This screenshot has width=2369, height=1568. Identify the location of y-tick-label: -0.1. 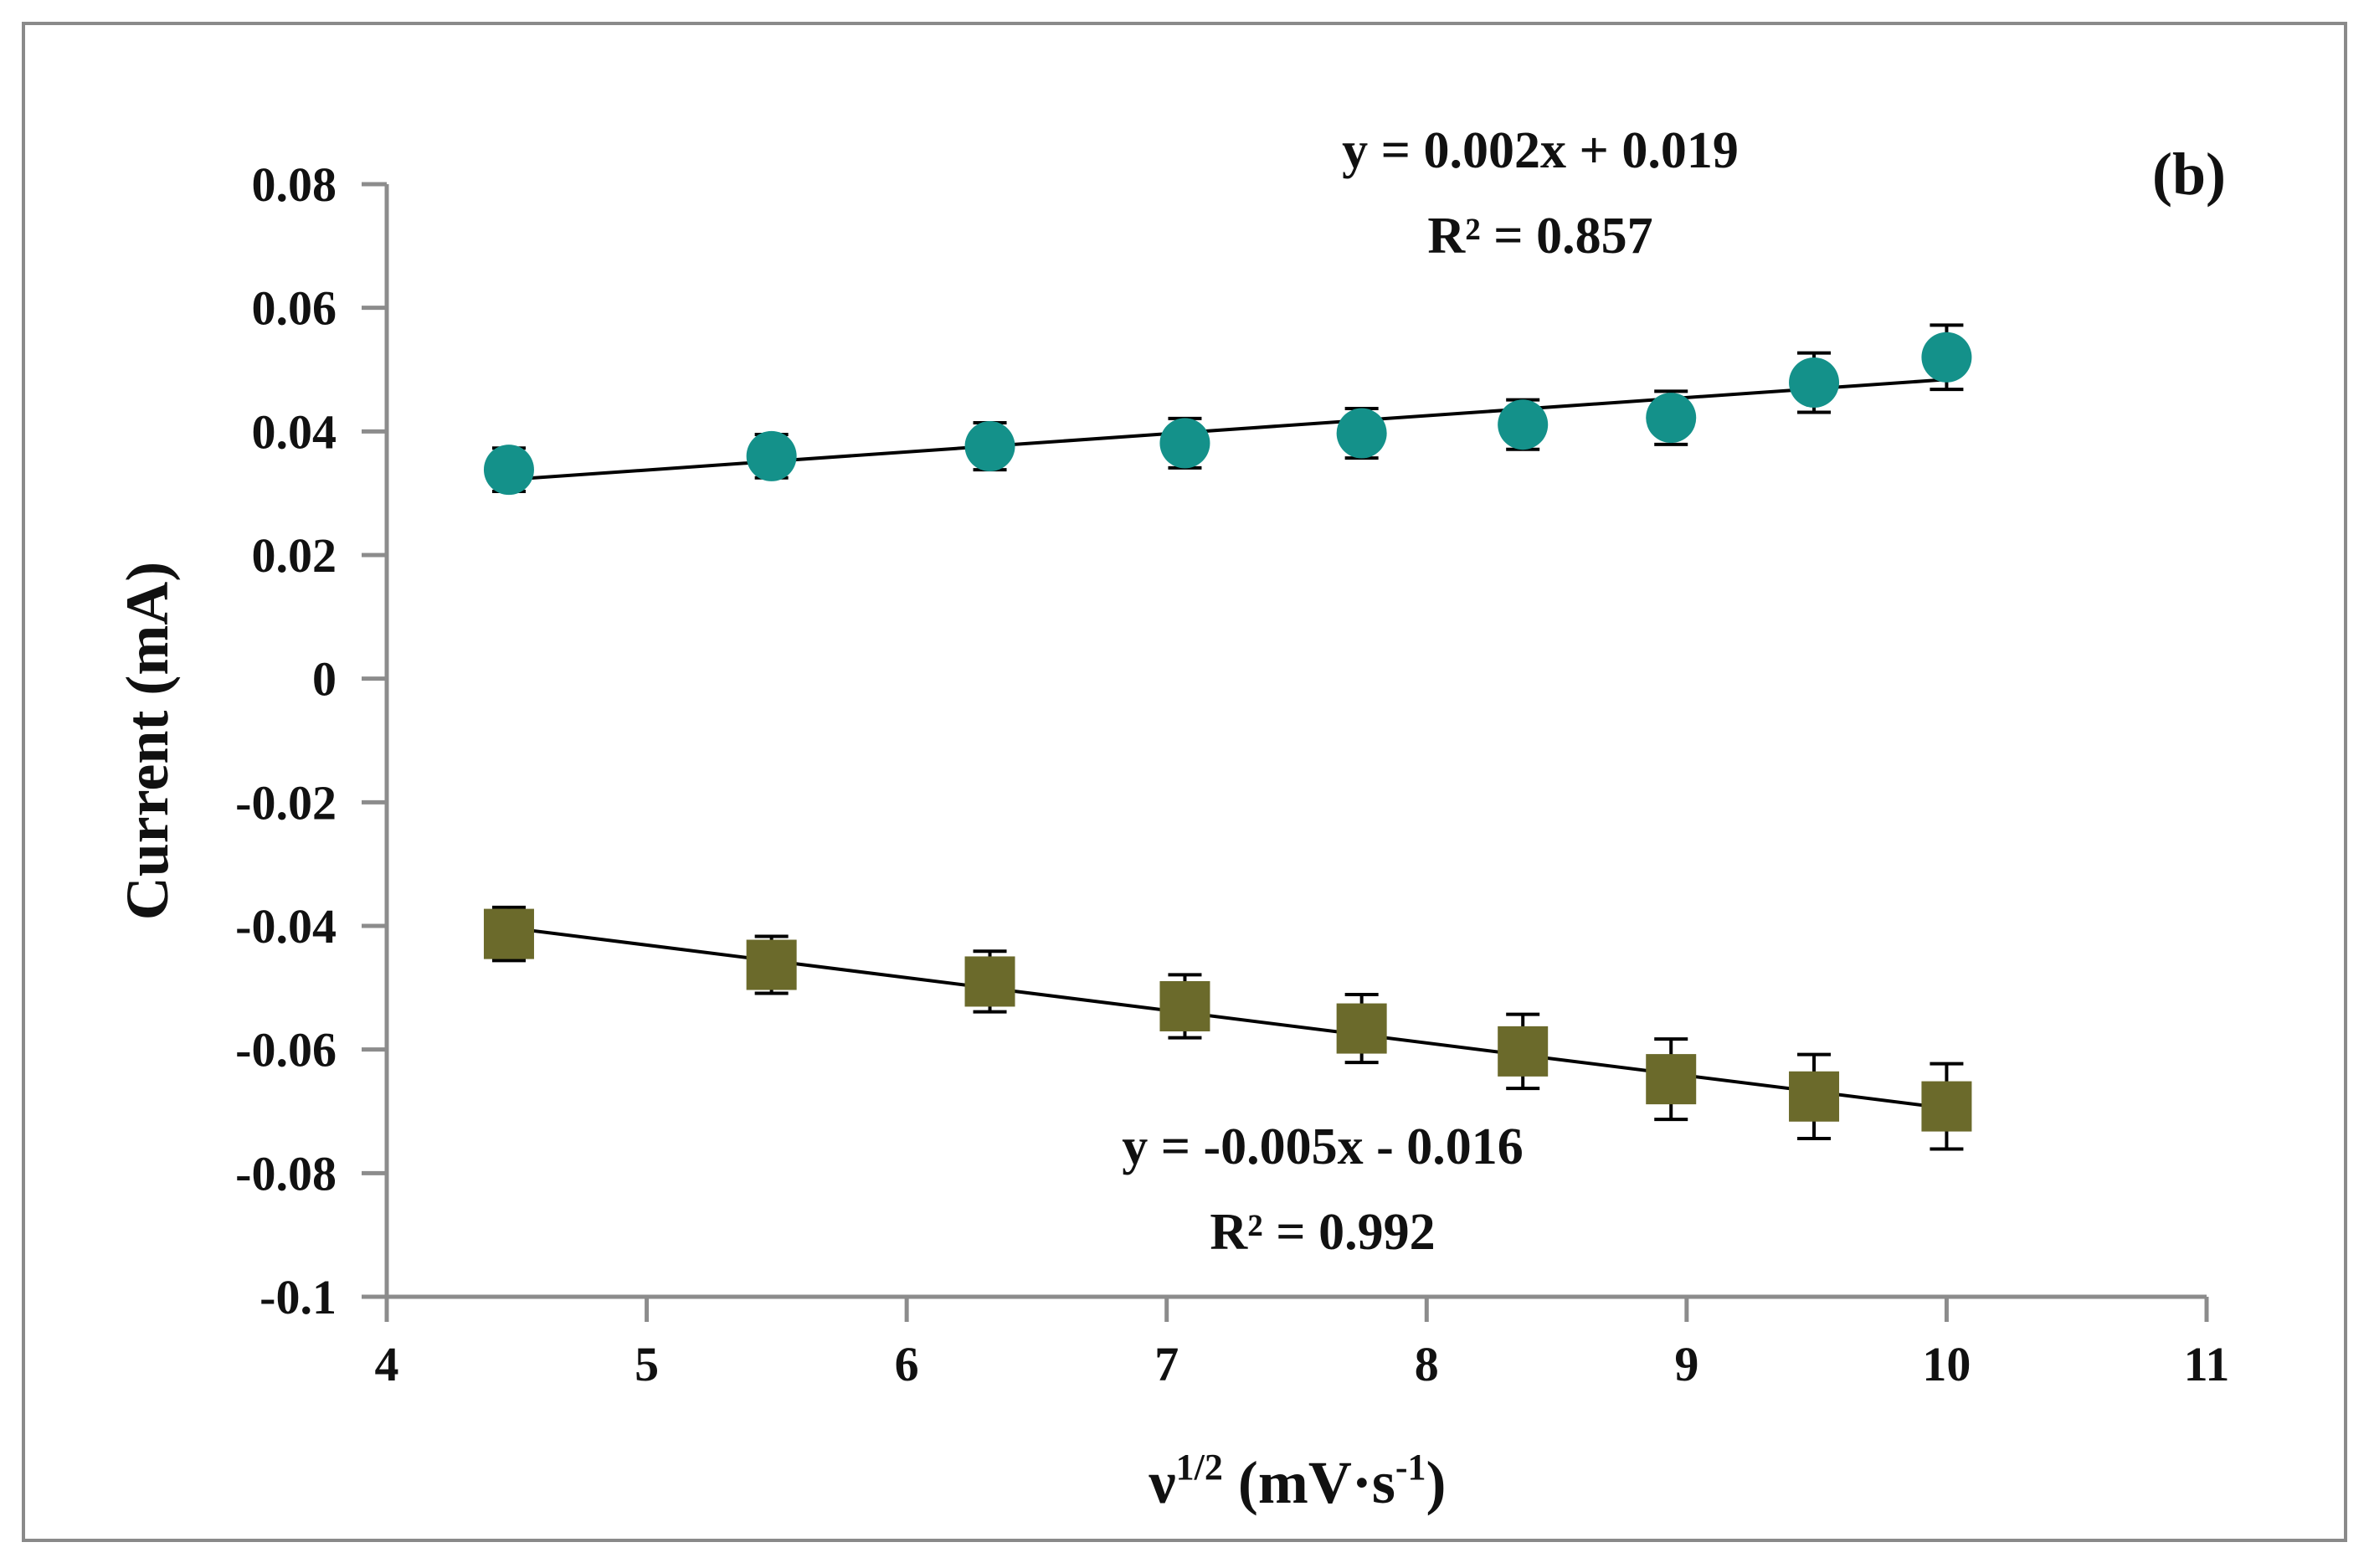
(298, 1297).